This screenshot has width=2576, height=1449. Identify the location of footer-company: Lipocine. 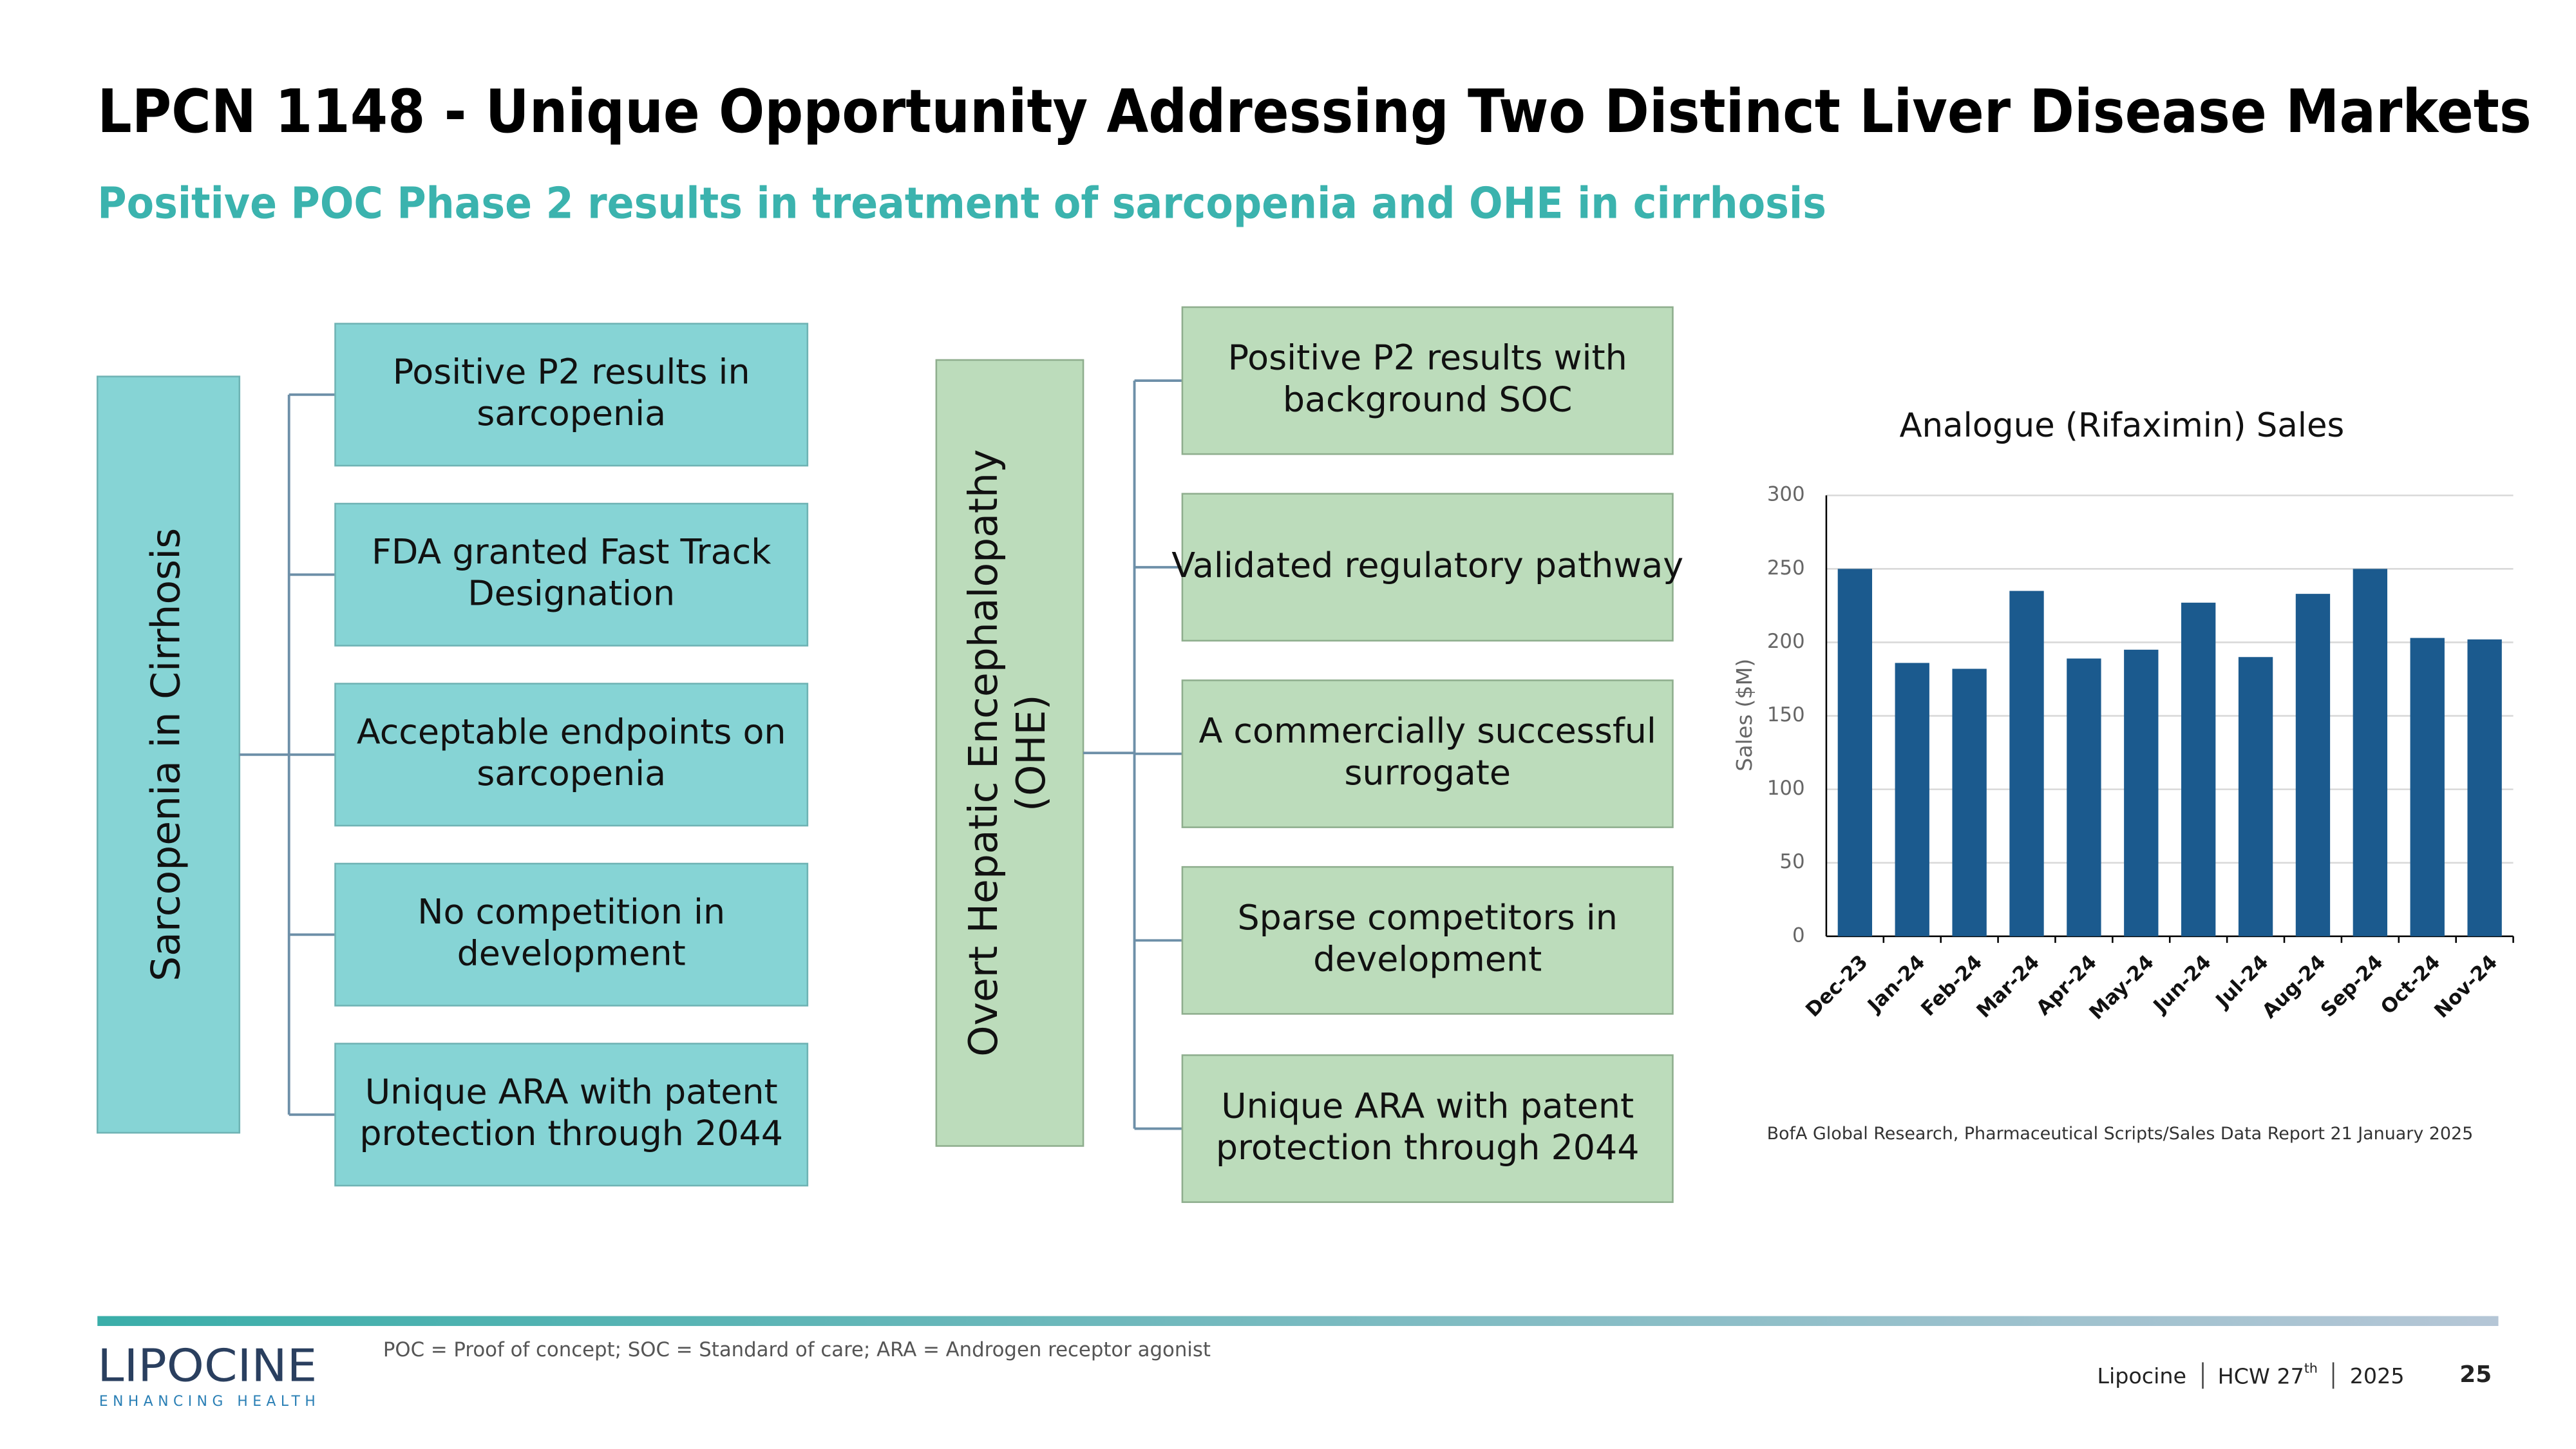
(2141, 1376).